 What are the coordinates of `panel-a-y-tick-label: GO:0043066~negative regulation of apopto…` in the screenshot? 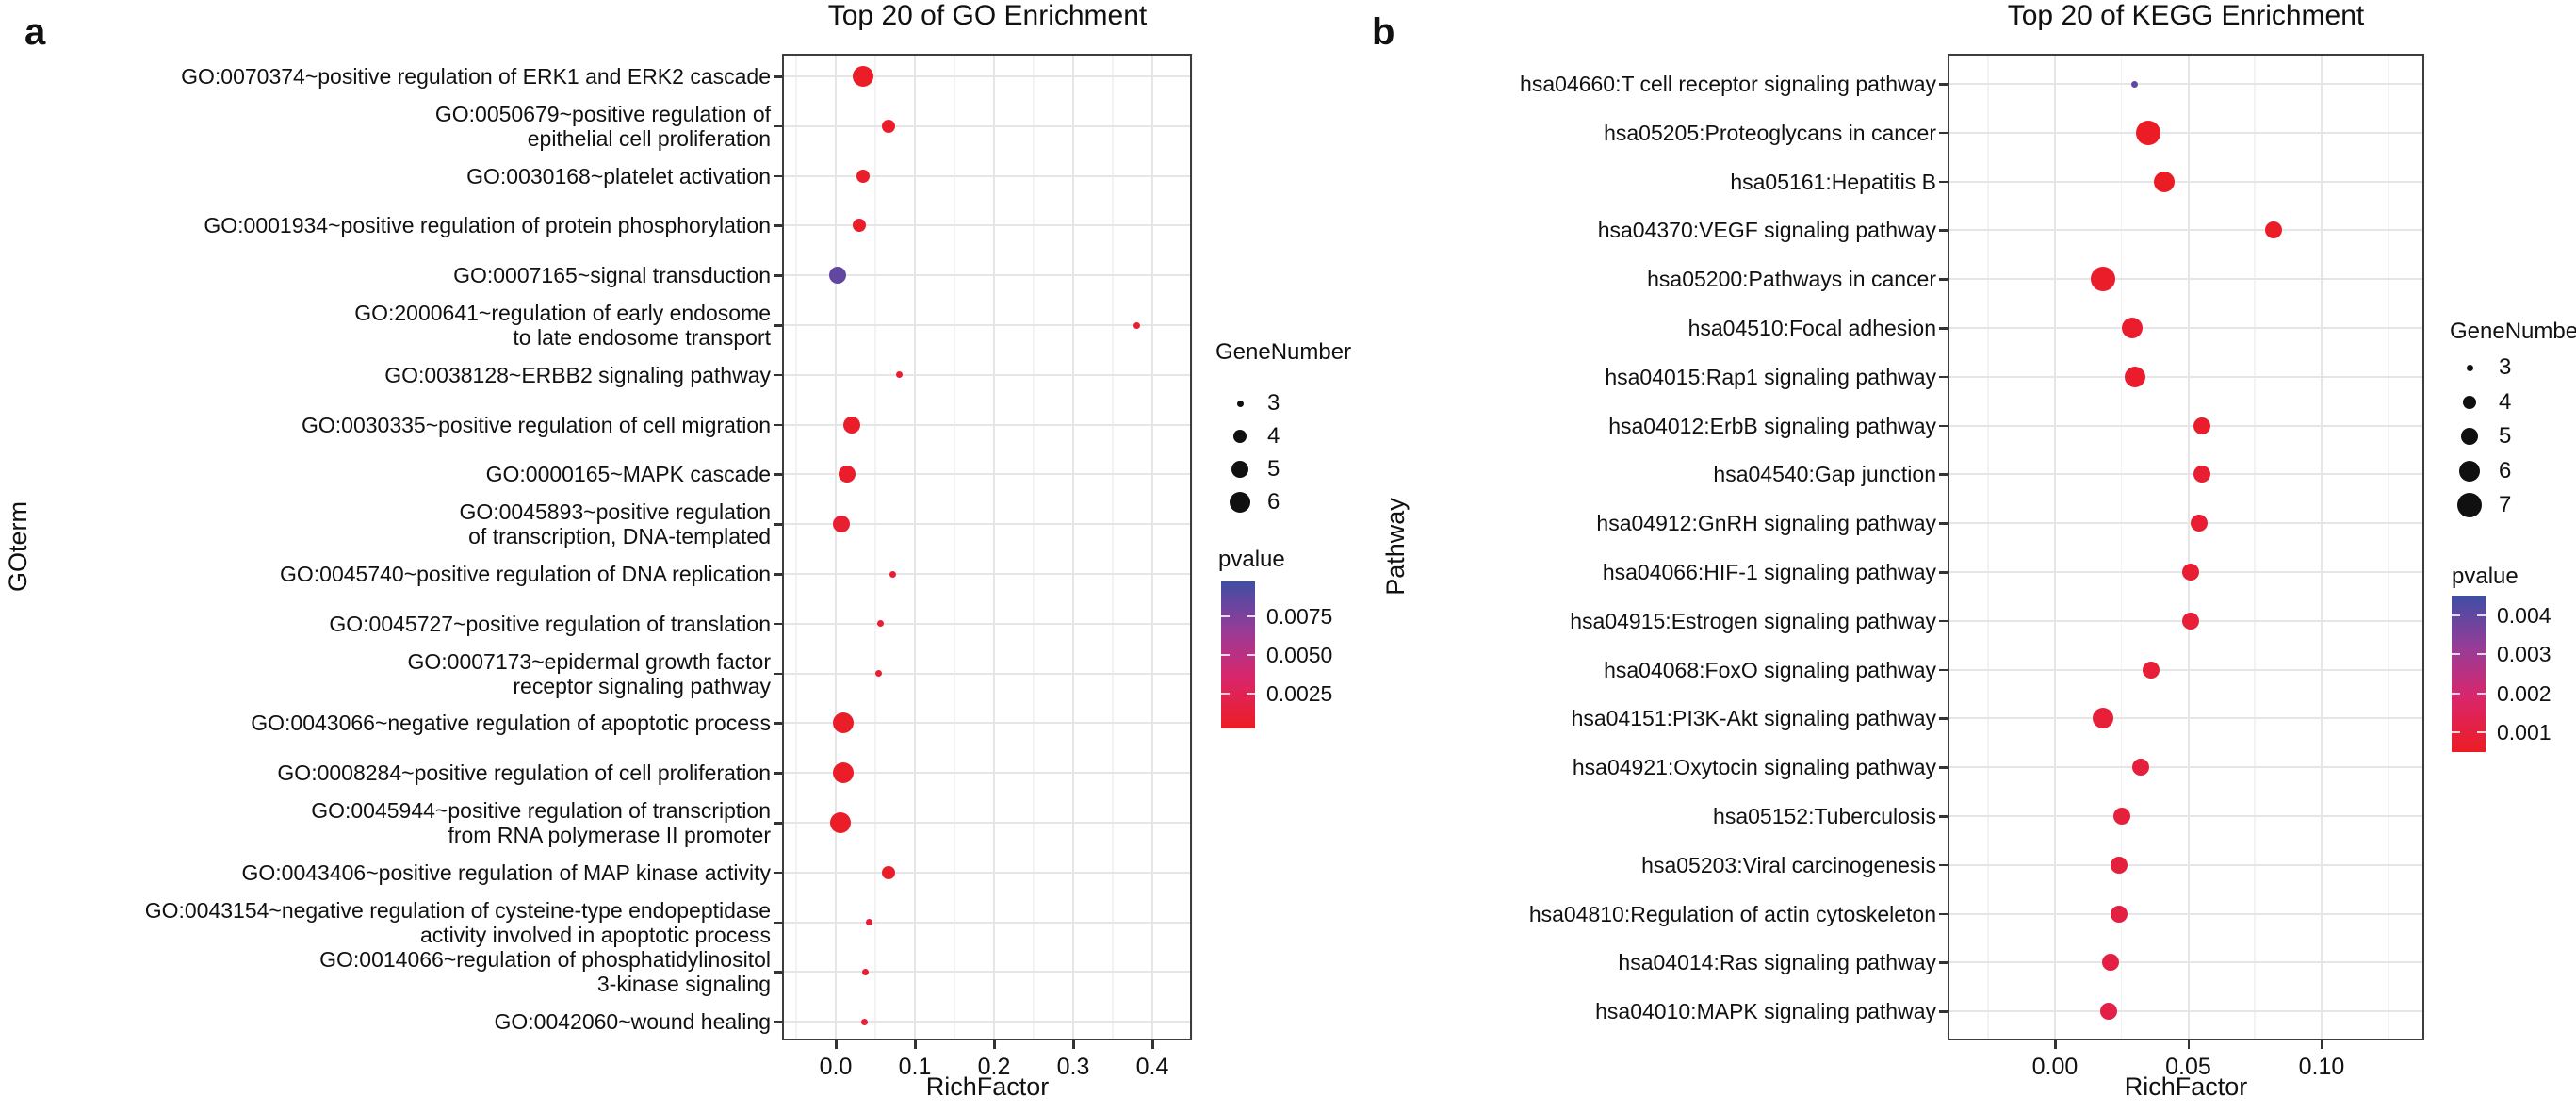 It's located at (511, 723).